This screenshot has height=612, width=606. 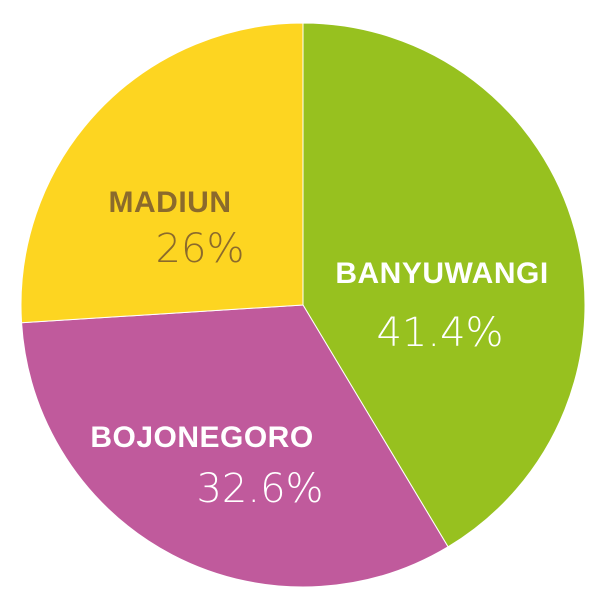 I want to click on slice-label-madiun: MADIUN, so click(x=170, y=202).